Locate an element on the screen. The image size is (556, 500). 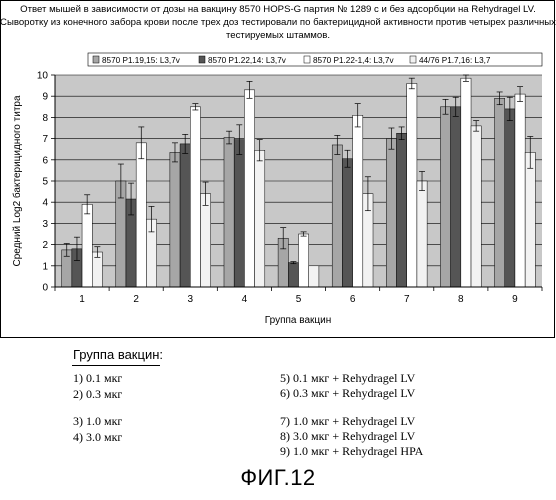
x-tick-label: 8 is located at coordinates (461, 299).